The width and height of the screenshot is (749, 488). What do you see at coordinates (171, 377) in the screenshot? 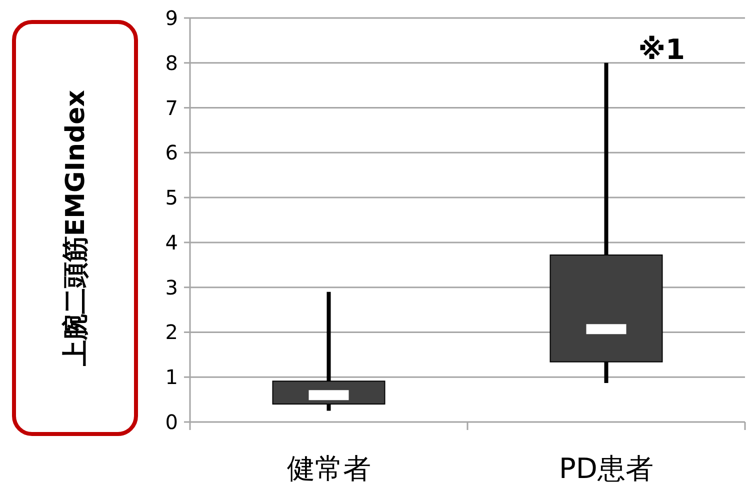
I see `y-tick-label: 1` at bounding box center [171, 377].